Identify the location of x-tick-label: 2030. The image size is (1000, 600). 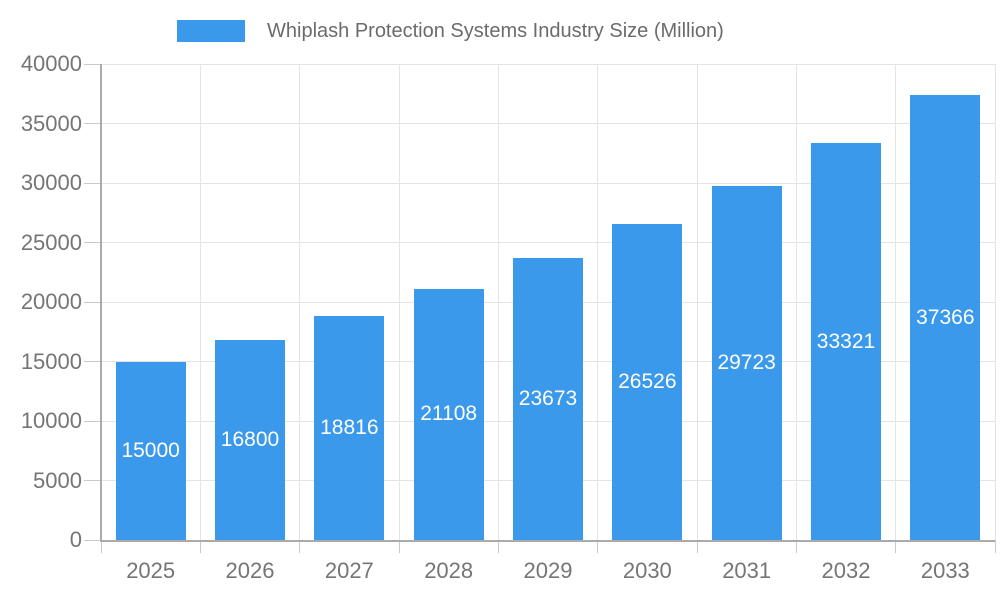
(647, 570).